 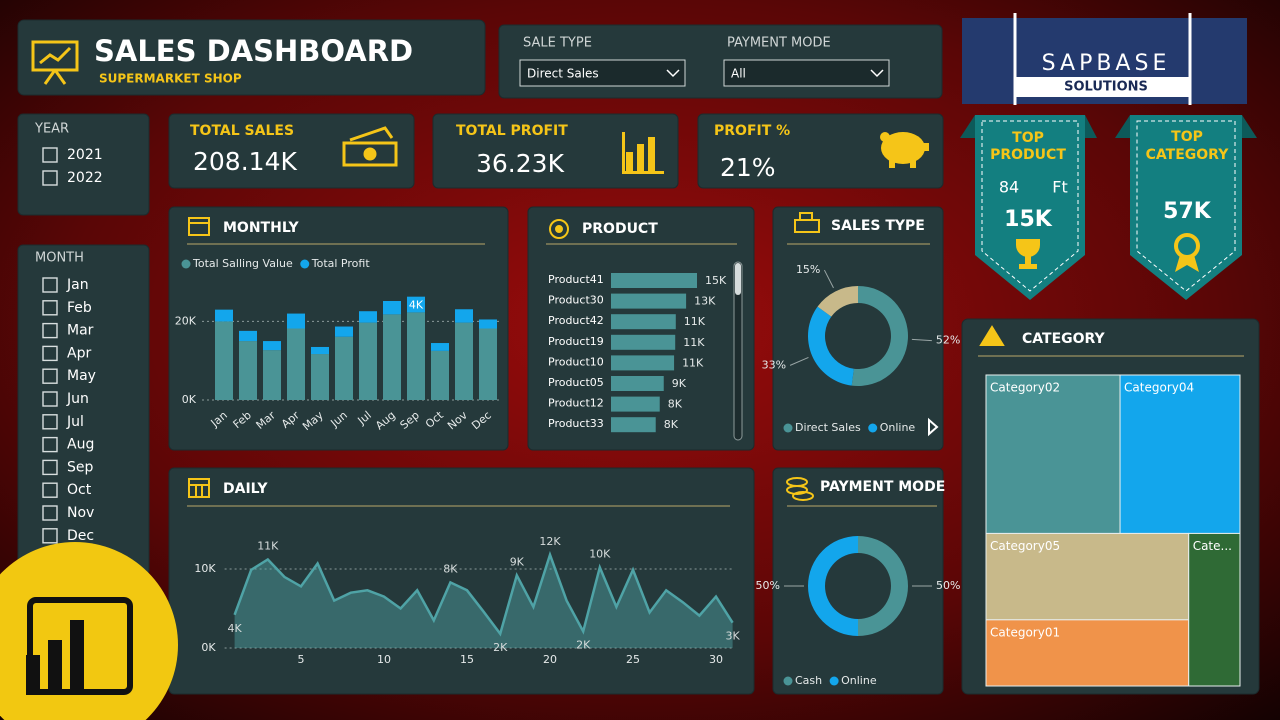 What do you see at coordinates (500, 647) in the screenshot?
I see `value-label: 2K` at bounding box center [500, 647].